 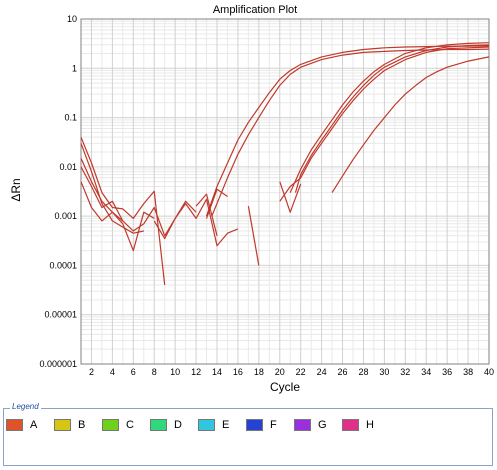 What do you see at coordinates (112, 372) in the screenshot?
I see `x-tick-label: 4` at bounding box center [112, 372].